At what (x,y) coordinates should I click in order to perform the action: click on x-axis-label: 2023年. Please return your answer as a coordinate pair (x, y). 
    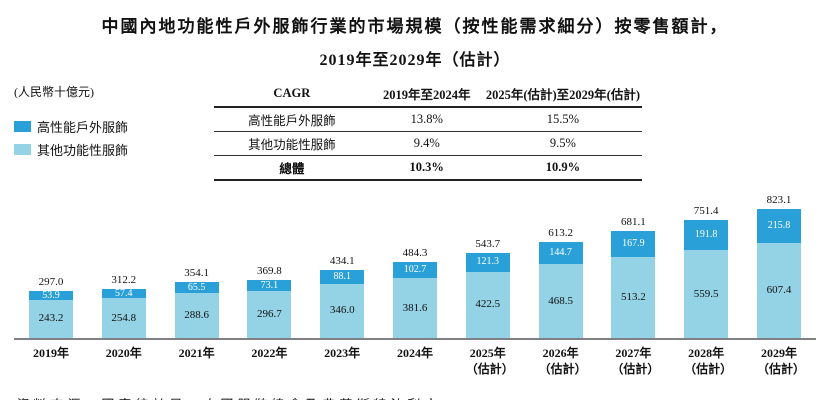
    Looking at the image, I should click on (342, 361).